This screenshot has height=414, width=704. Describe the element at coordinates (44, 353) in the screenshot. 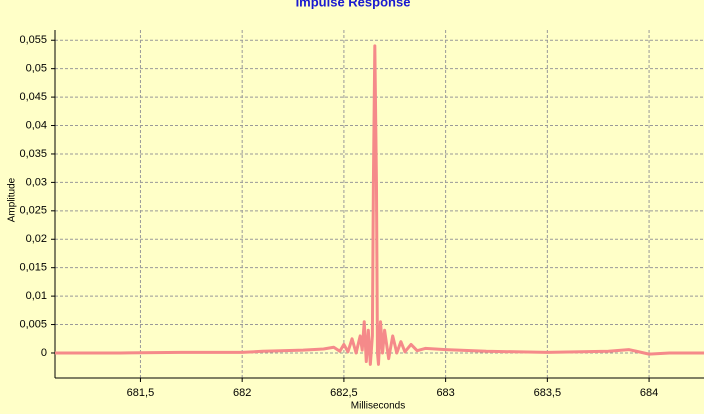

I see `y-tick-label: 0` at that location.